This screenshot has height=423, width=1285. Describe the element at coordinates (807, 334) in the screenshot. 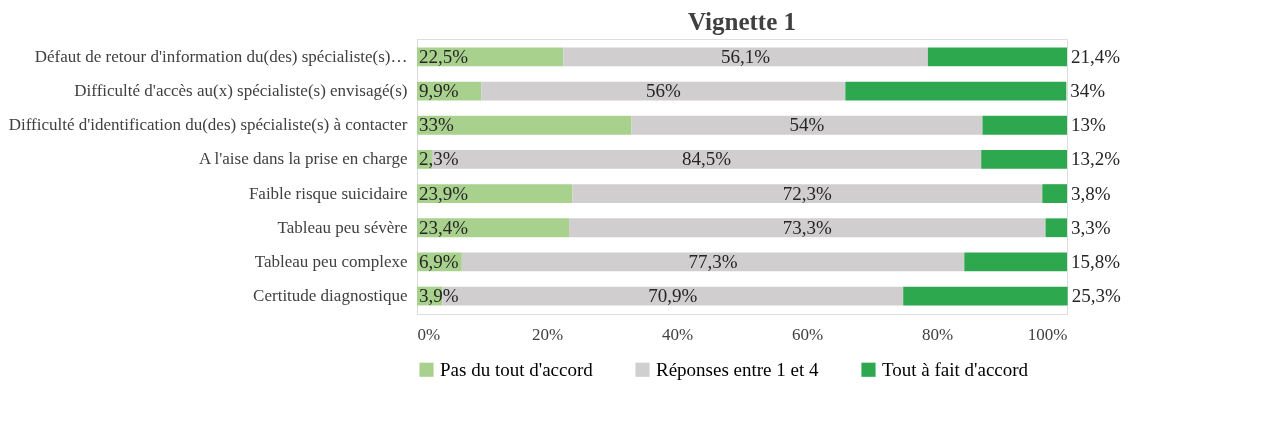

I see `x-tick-label: 60%` at that location.